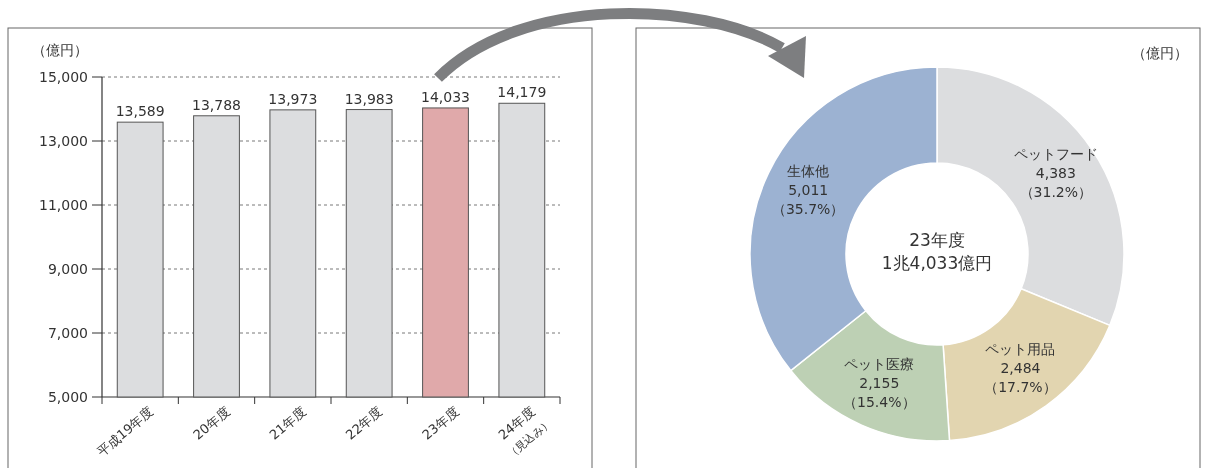  What do you see at coordinates (67, 269) in the screenshot?
I see `y-tick-label: 9,000` at bounding box center [67, 269].